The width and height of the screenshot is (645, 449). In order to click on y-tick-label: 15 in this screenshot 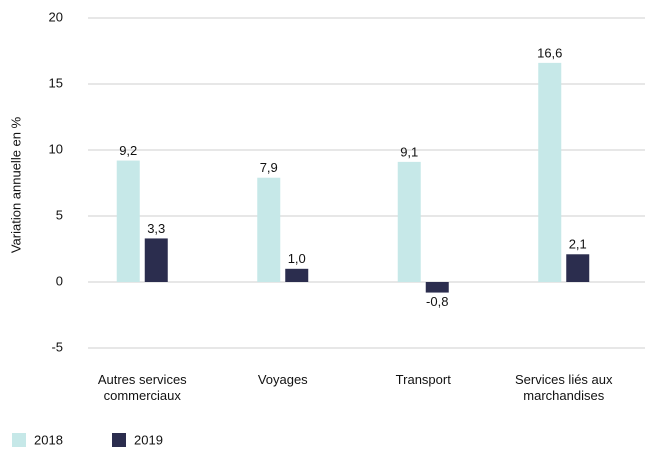, I will do `click(56, 82)`.